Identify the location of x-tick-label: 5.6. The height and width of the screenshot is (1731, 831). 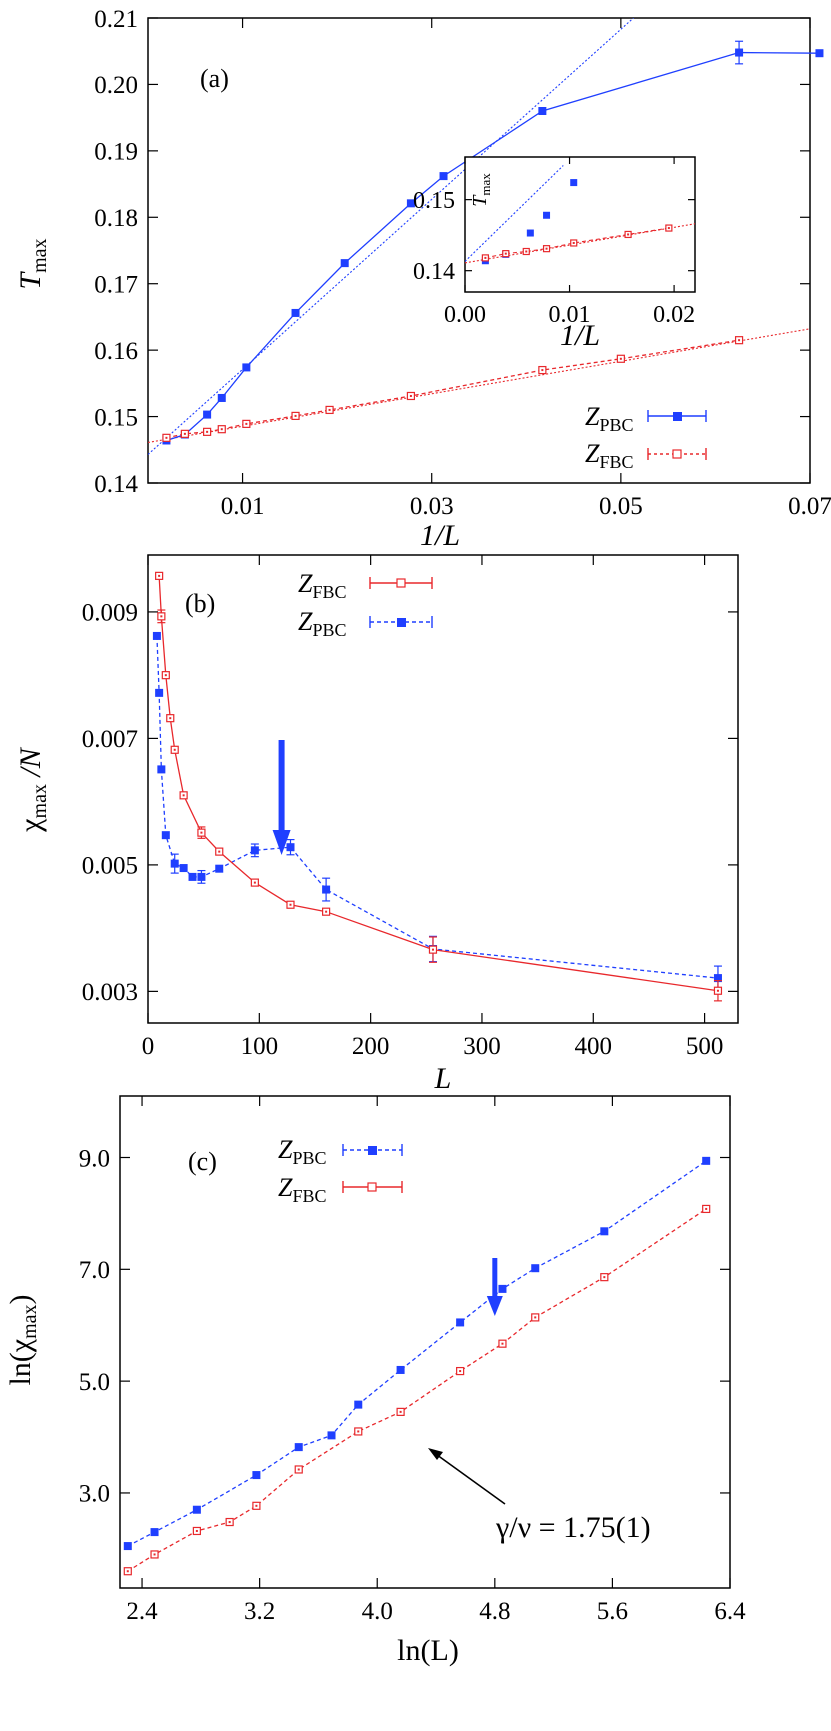
(612, 1611).